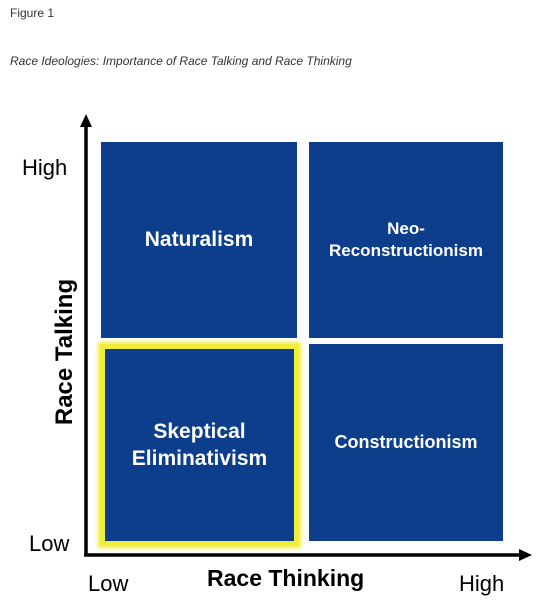 The height and width of the screenshot is (602, 551). Describe the element at coordinates (32, 13) in the screenshot. I see `figure-label: Figure 1` at that location.